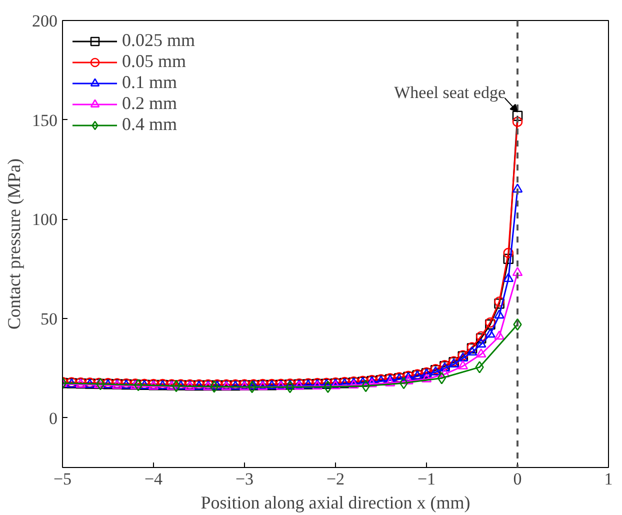 The width and height of the screenshot is (622, 515). Describe the element at coordinates (450, 92) in the screenshot. I see `annotation: Wheel seat edge` at that location.